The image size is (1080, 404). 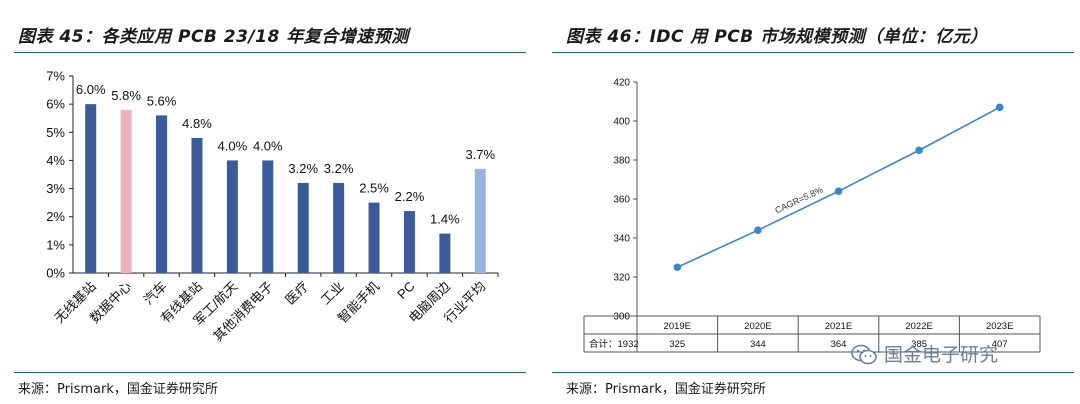 What do you see at coordinates (55, 160) in the screenshot?
I see `y-tick-label: 4%` at bounding box center [55, 160].